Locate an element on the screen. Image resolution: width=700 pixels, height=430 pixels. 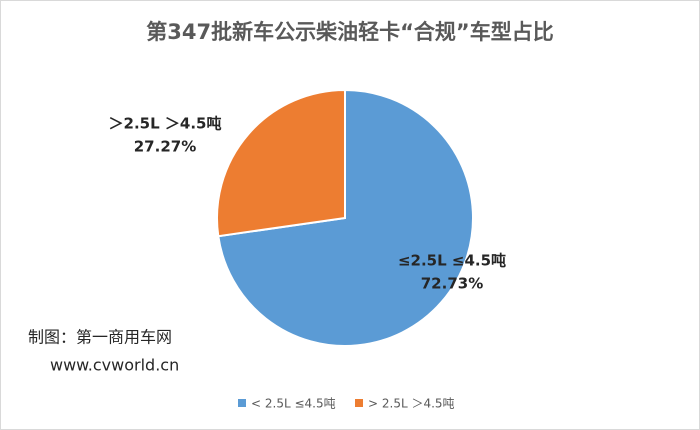
legend-label: > 2.5L ＞4.5吨 is located at coordinates (411, 404).